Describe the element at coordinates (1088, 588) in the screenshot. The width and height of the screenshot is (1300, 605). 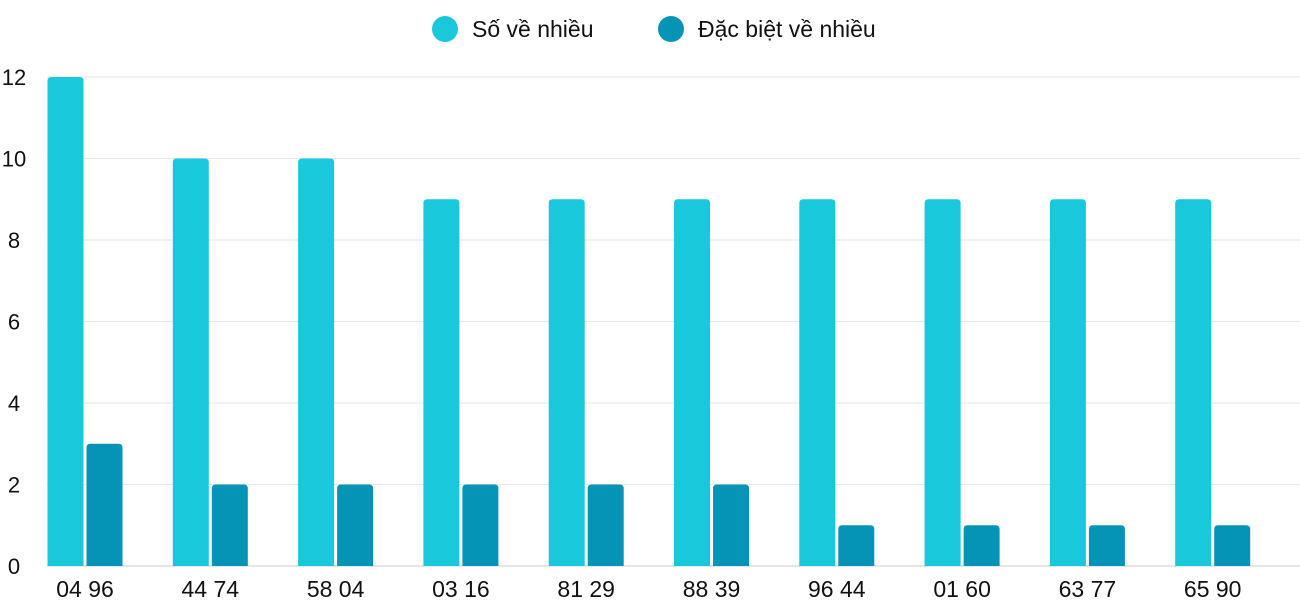
I see `x-tick-label: 63 77` at that location.